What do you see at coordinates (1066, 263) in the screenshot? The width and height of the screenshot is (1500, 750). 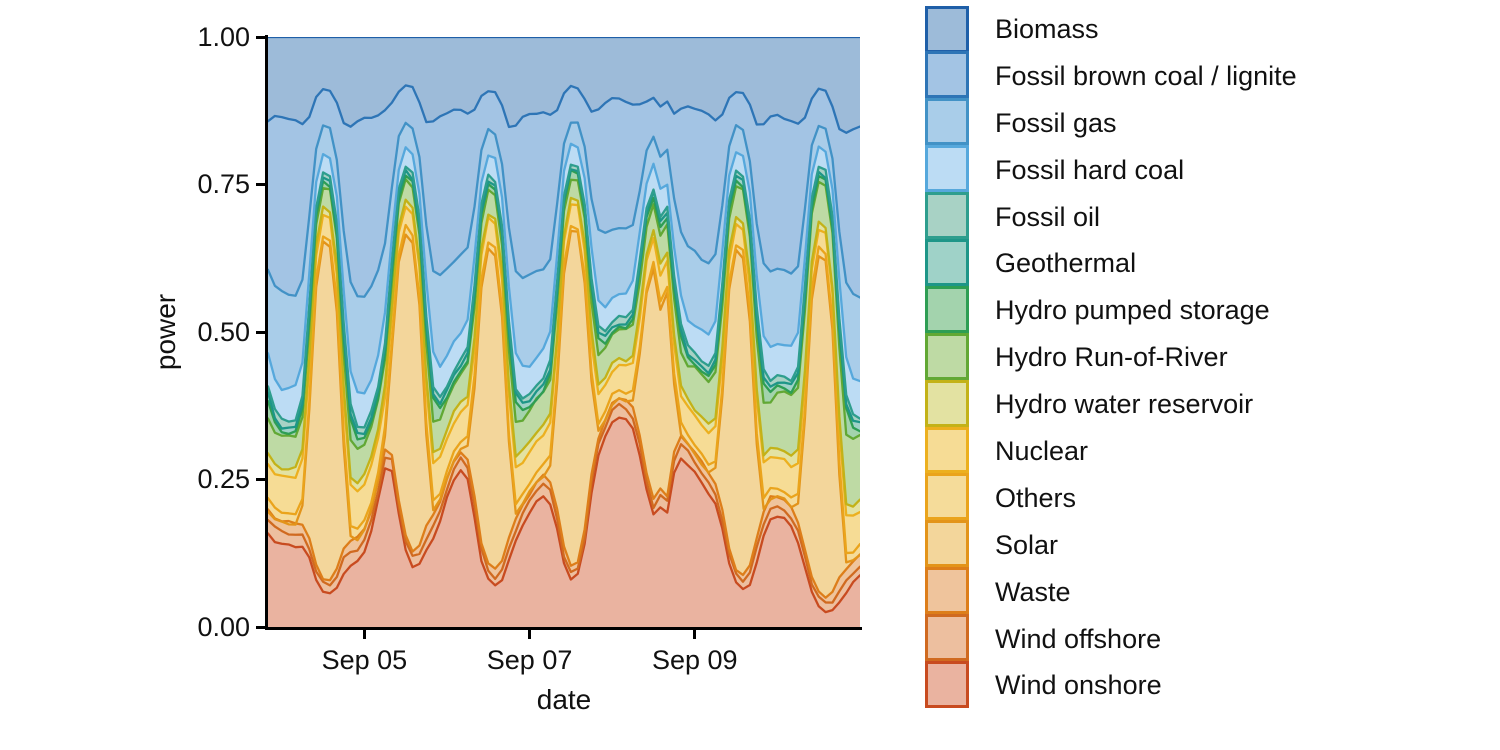 I see `legend-label: Geothermal` at bounding box center [1066, 263].